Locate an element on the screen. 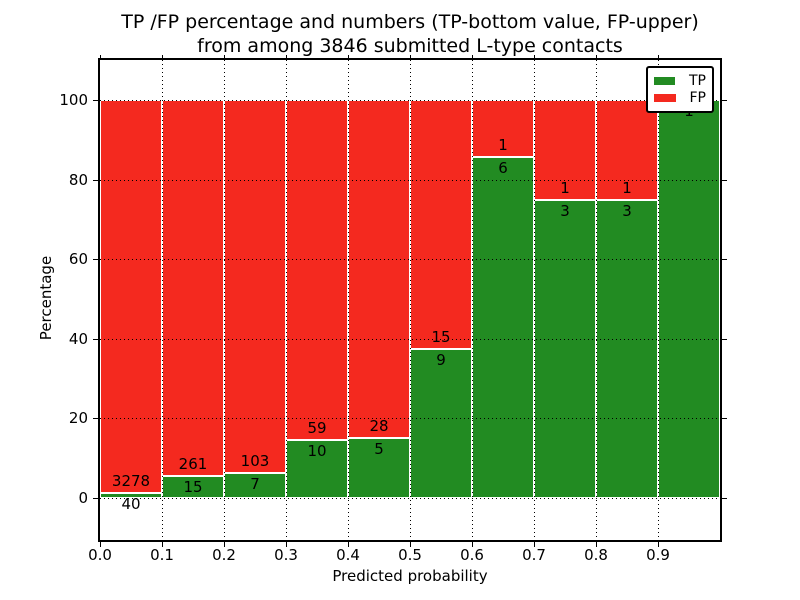 This screenshot has height=600, width=800. x-tick-label: 0.2 is located at coordinates (224, 555).